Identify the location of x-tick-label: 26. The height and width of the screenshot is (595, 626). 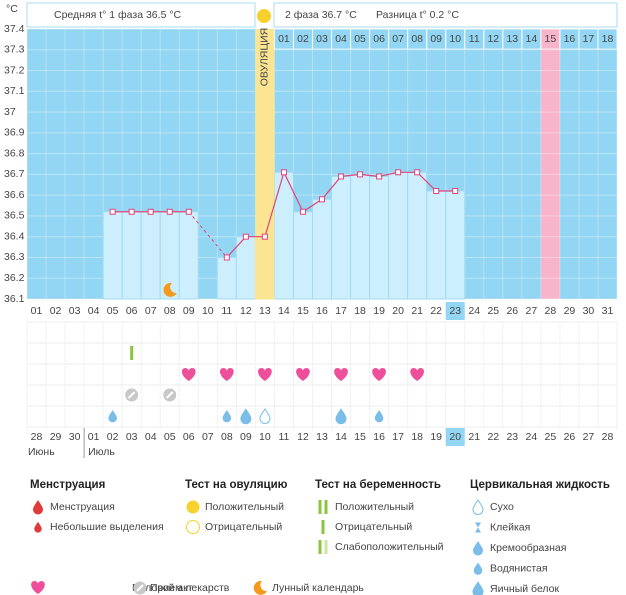
(512, 311).